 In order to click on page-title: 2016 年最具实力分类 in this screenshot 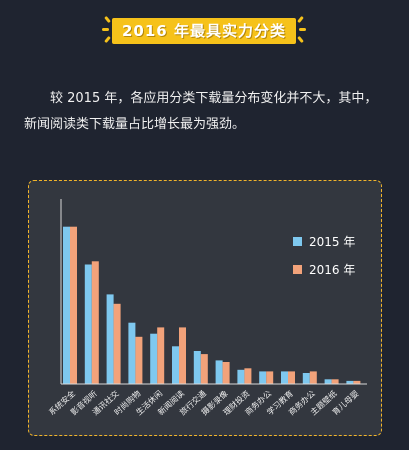, I will do `click(204, 31)`.